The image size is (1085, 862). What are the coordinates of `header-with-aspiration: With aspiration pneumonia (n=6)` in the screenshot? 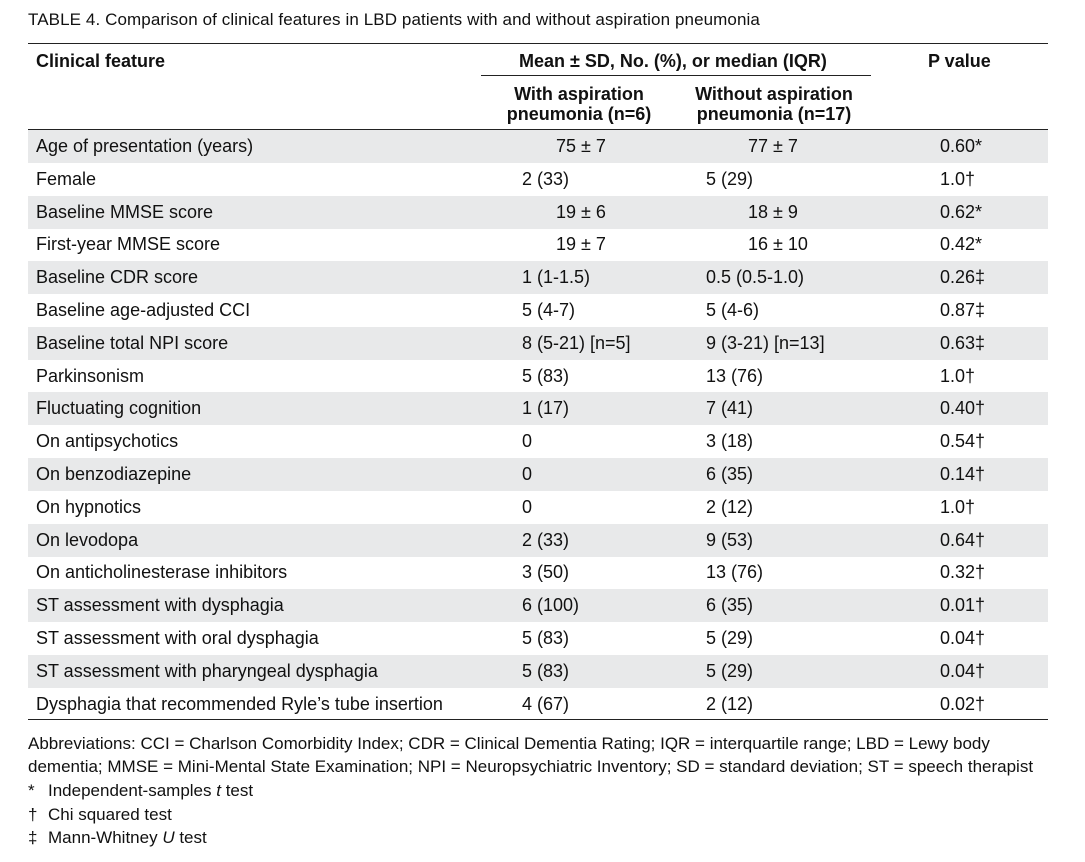 It's located at (579, 104).